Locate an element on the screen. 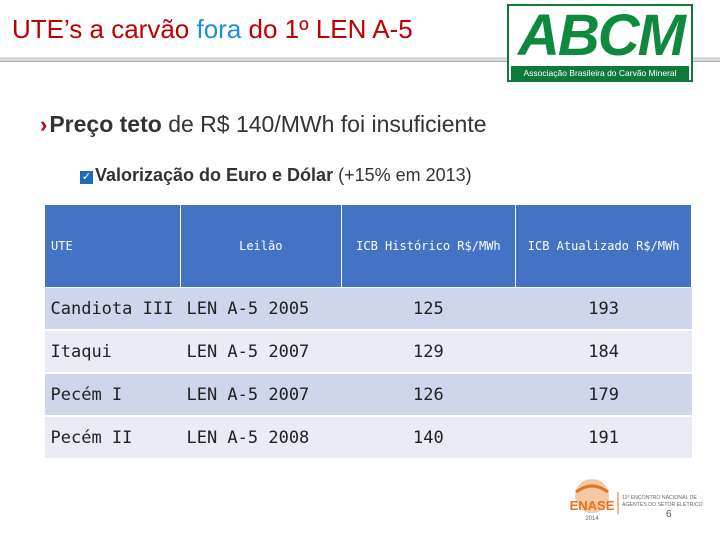 The image size is (720, 540). cell-ute: Candiota III is located at coordinates (112, 309).